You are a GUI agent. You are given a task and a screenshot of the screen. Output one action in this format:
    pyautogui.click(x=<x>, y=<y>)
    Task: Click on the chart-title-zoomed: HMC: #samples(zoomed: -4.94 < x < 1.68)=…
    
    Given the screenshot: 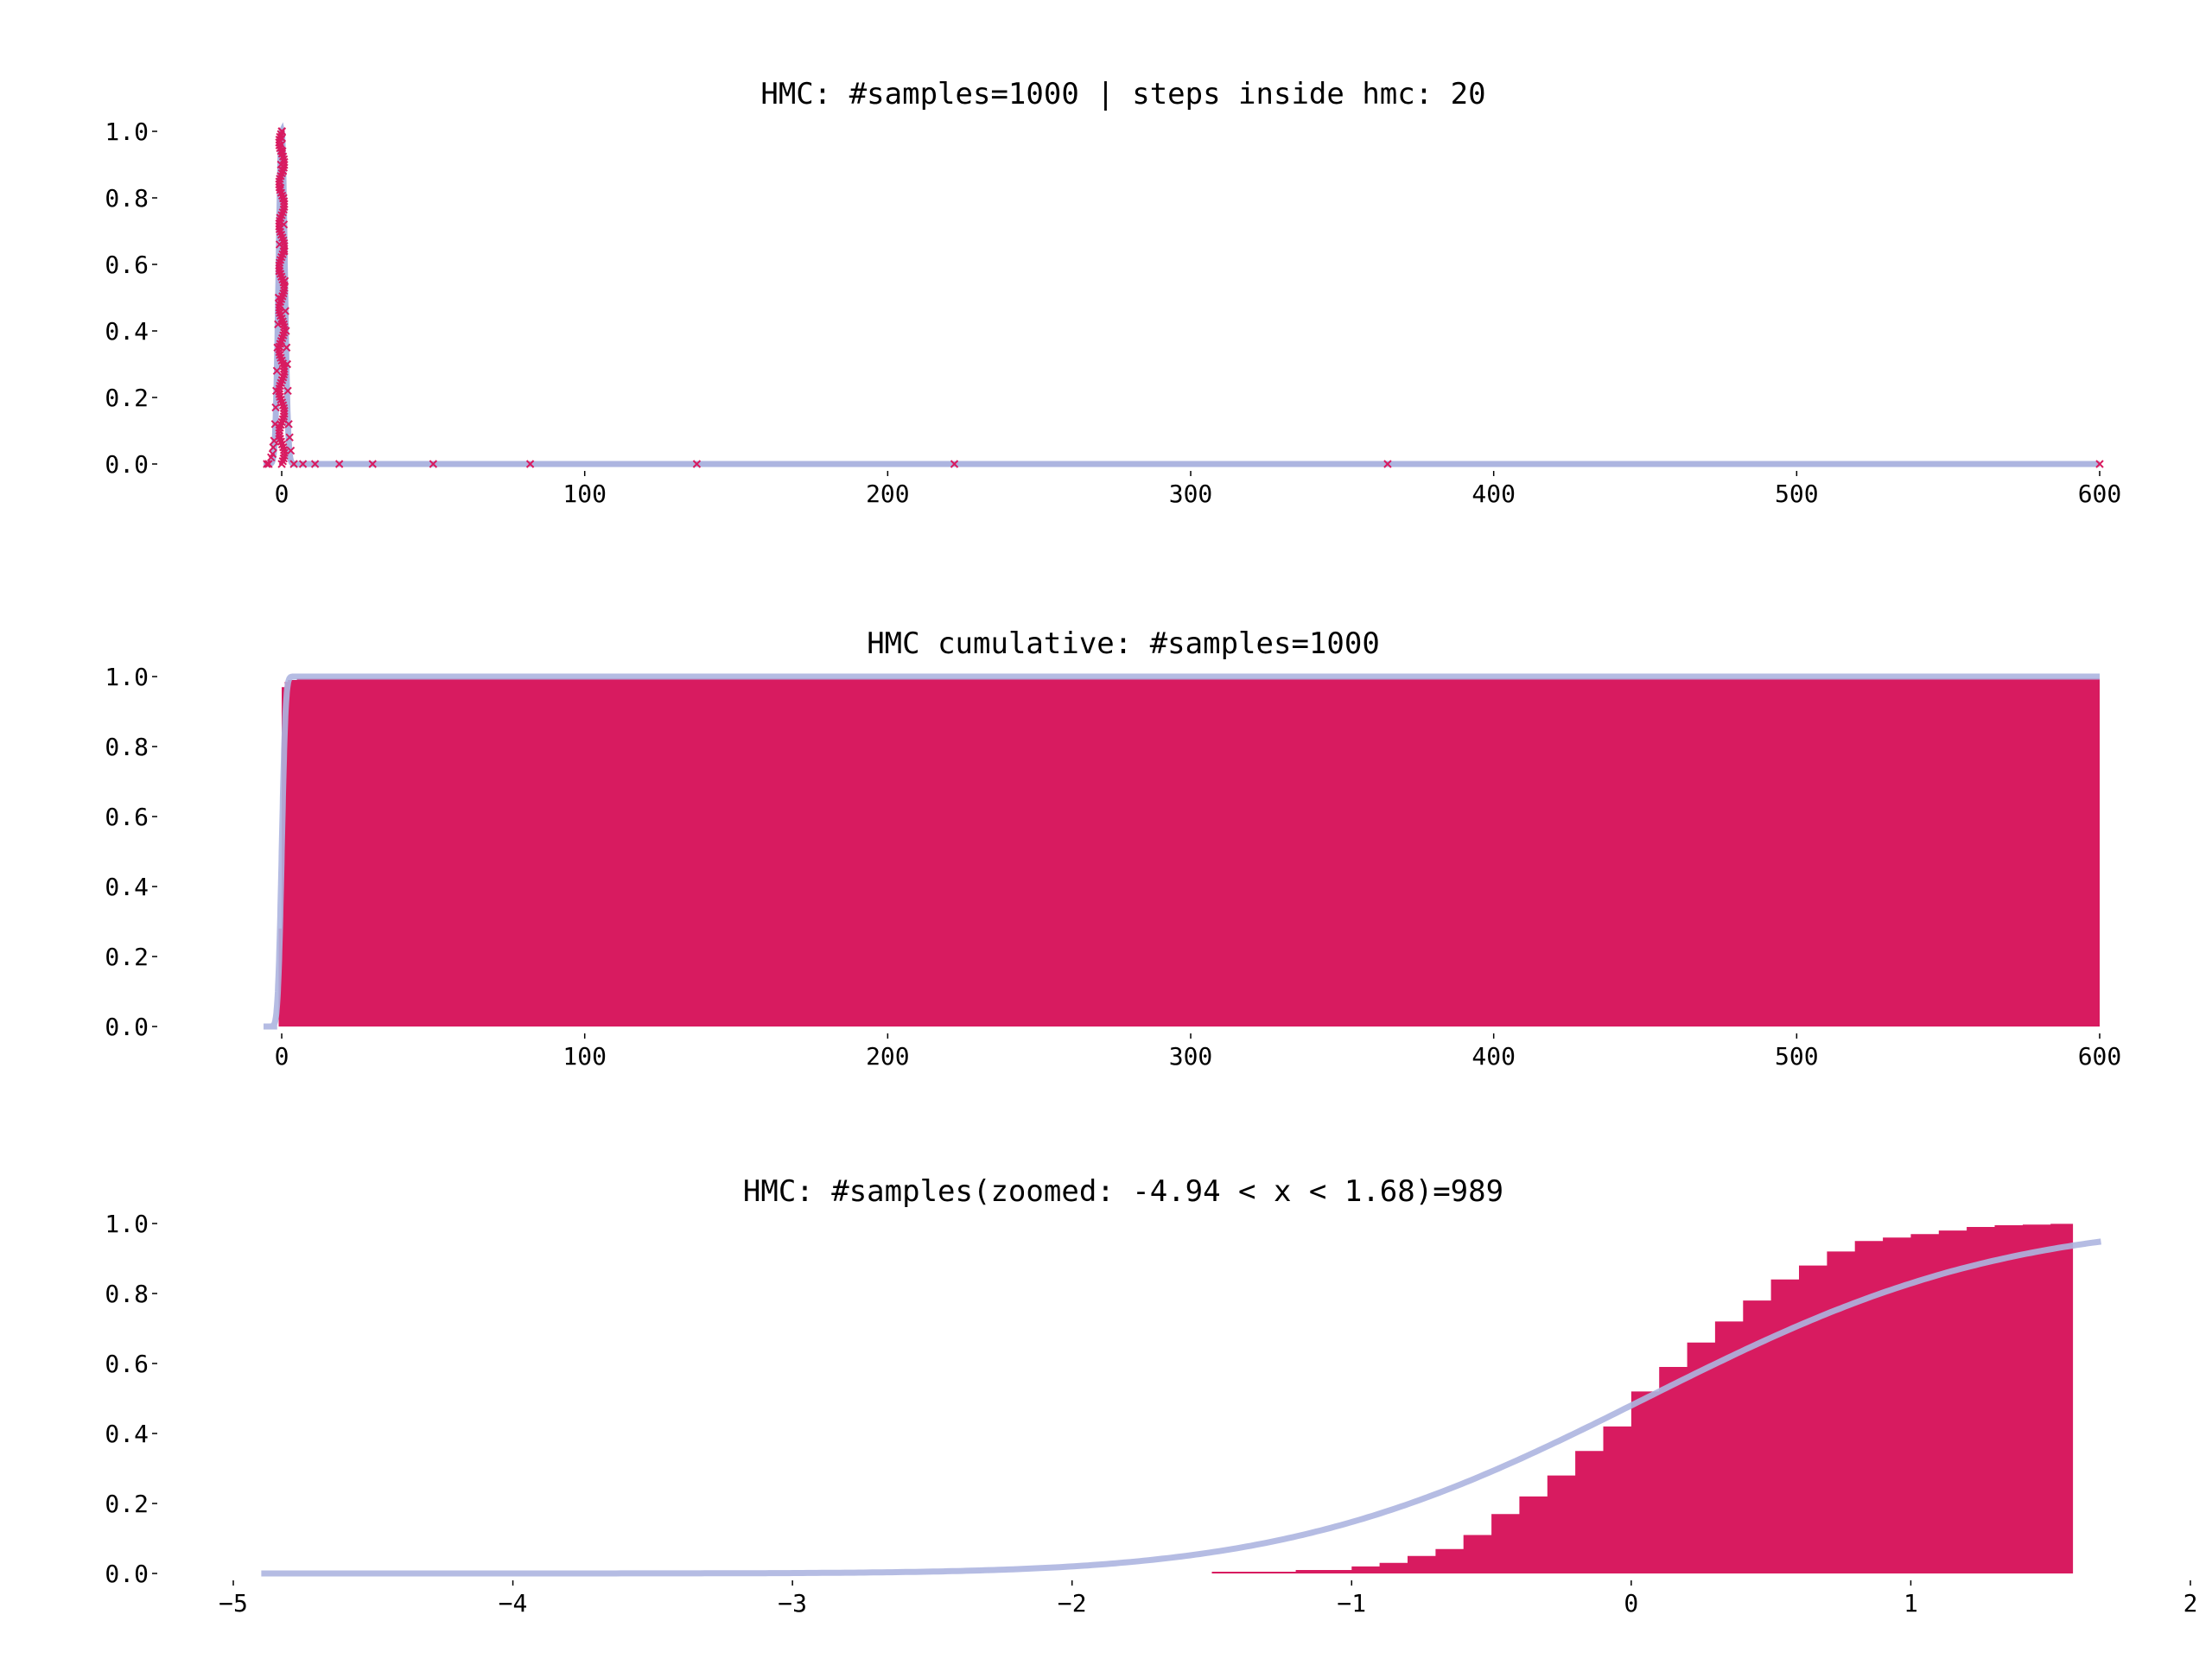 What is the action you would take?
    pyautogui.click(x=1123, y=1191)
    